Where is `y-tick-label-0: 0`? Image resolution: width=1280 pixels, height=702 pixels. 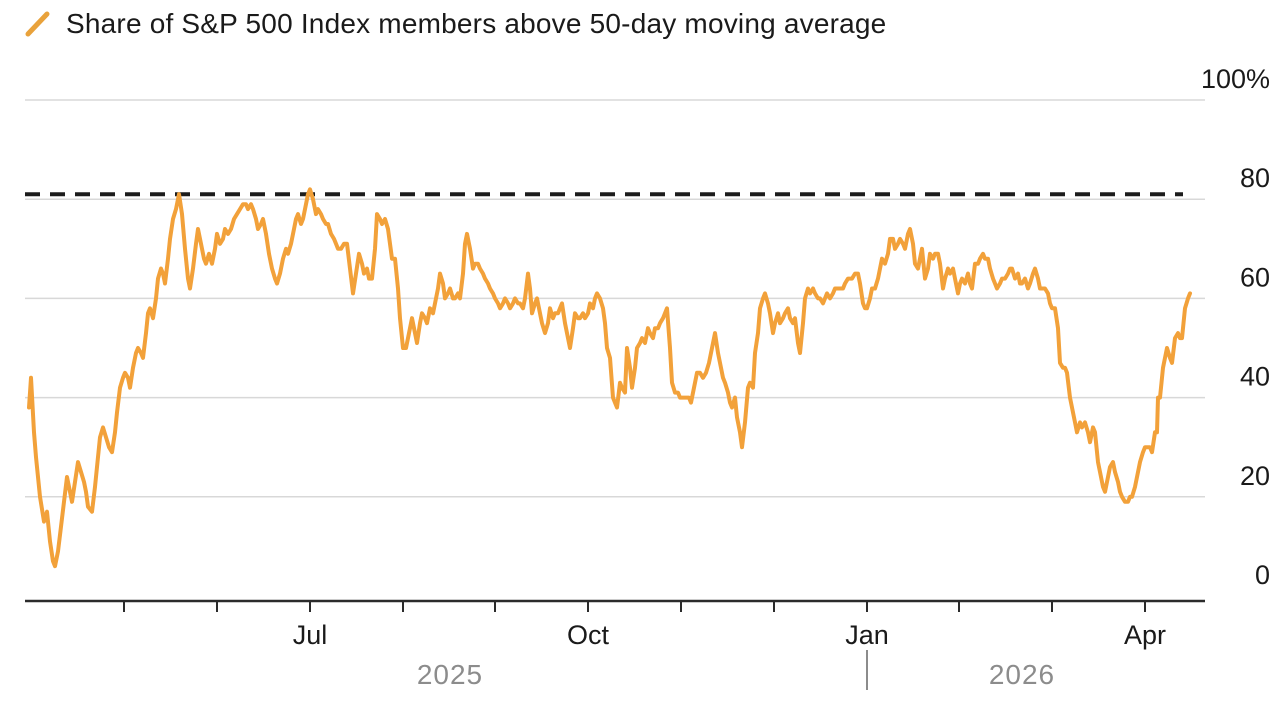
y-tick-label-0: 0 is located at coordinates (1262, 575).